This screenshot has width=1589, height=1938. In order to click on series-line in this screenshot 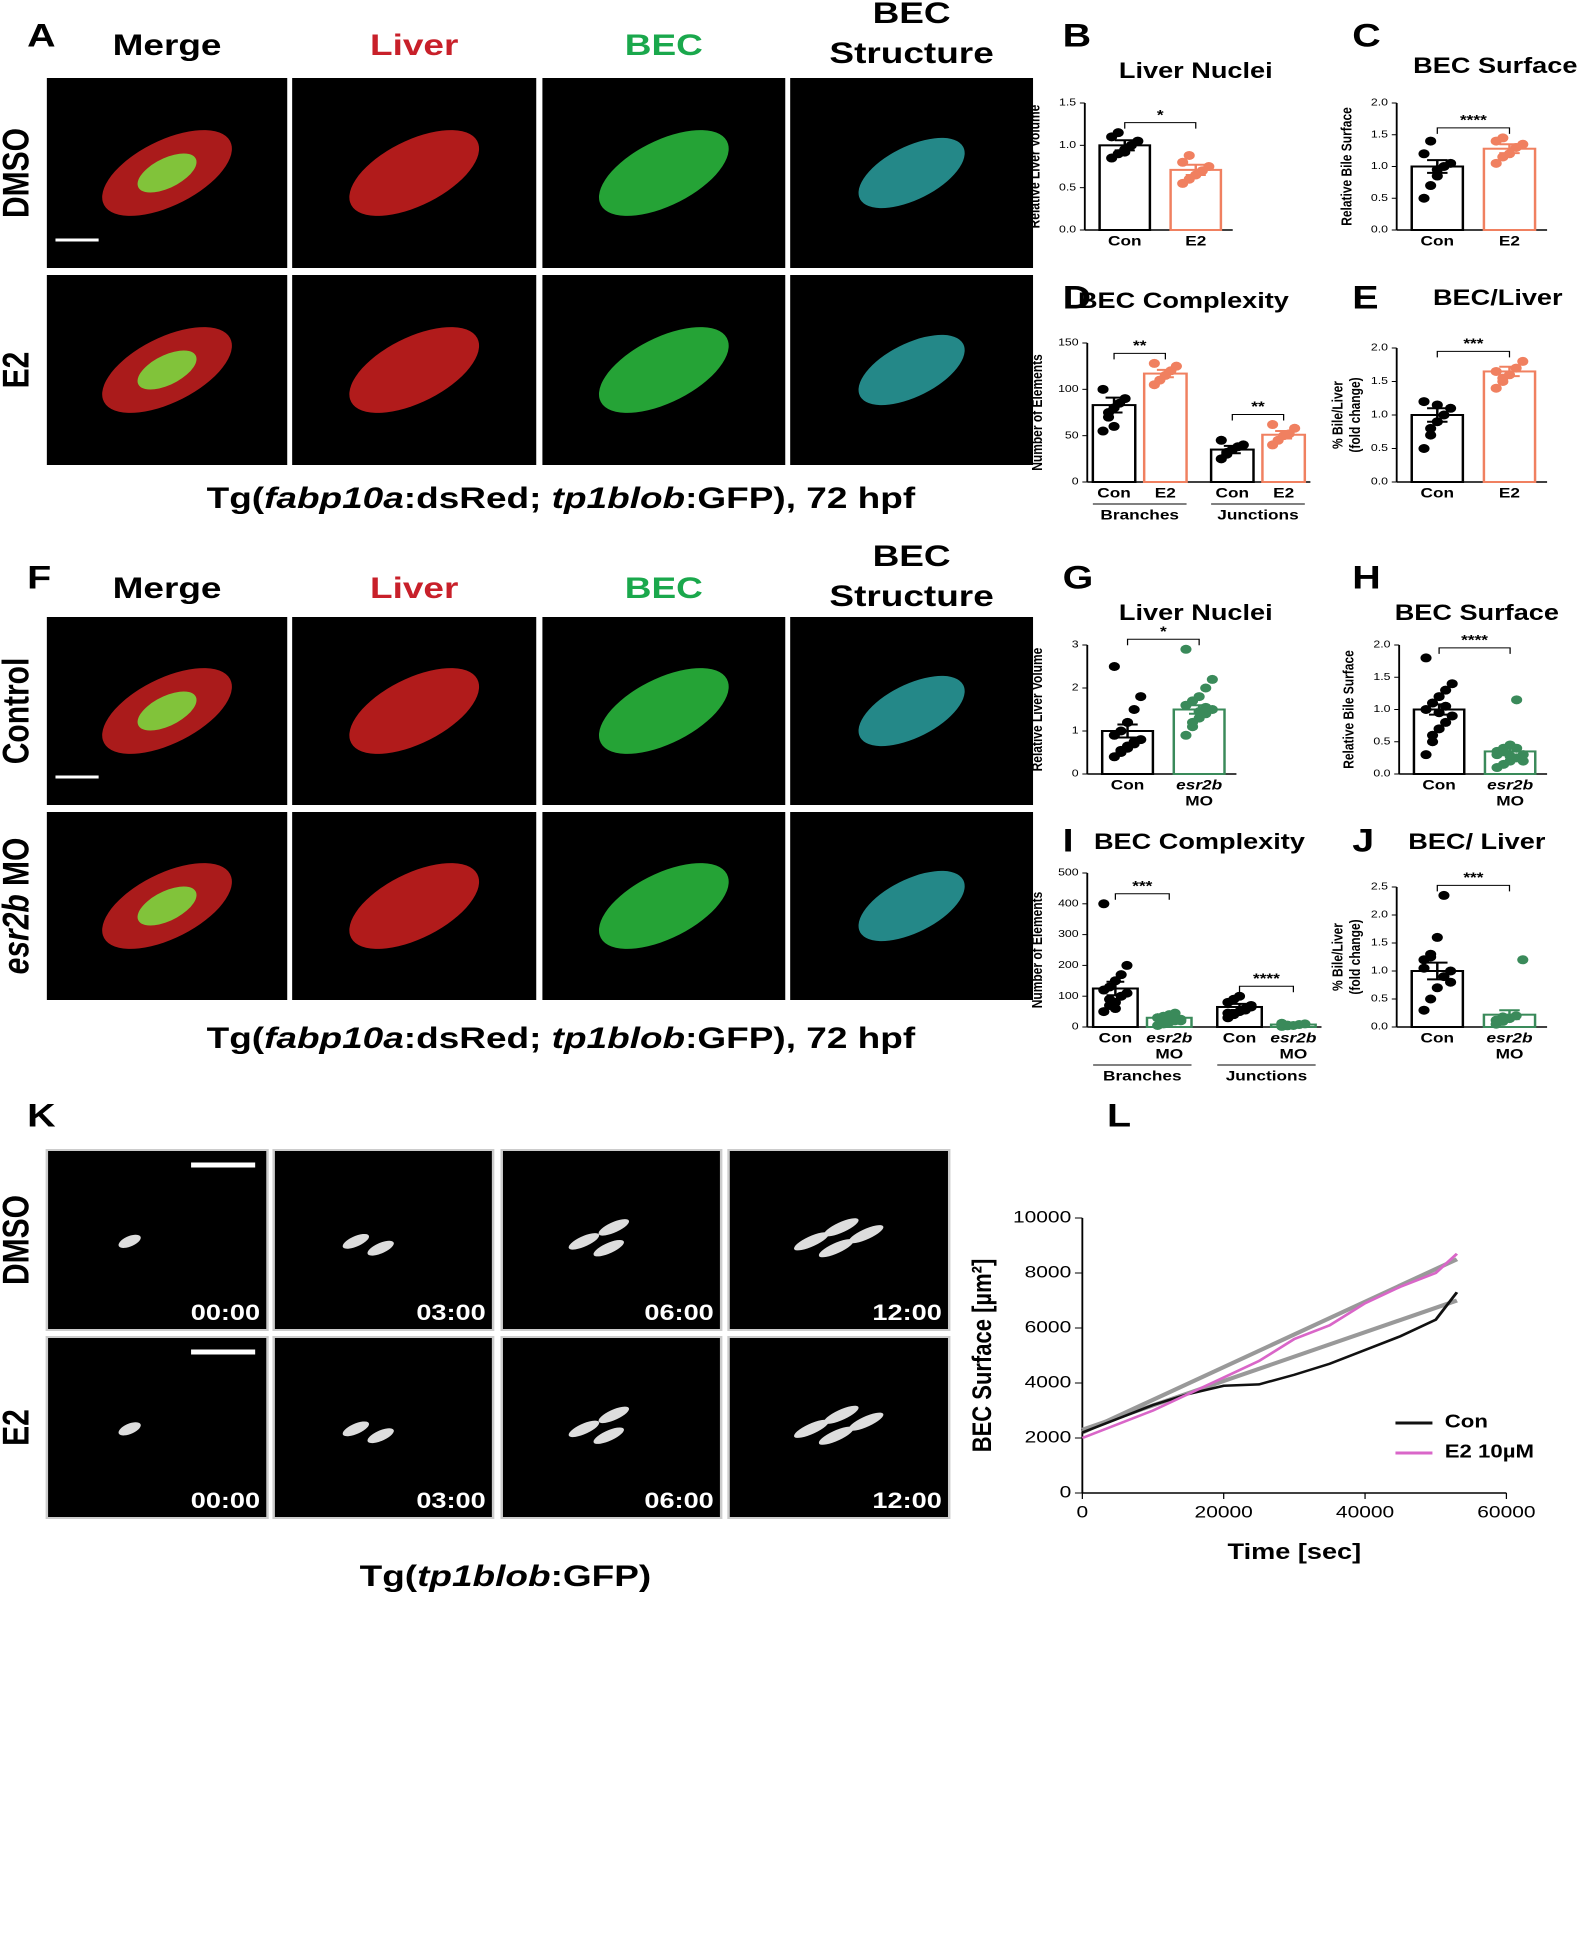, I will do `click(1270, 1346)`.